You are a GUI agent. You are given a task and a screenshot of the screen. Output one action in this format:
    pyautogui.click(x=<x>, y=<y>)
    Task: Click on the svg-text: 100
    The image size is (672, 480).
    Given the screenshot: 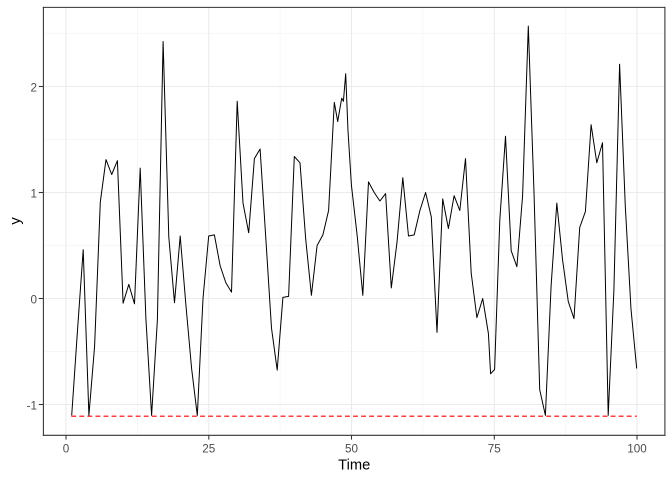 What is the action you would take?
    pyautogui.click(x=637, y=448)
    